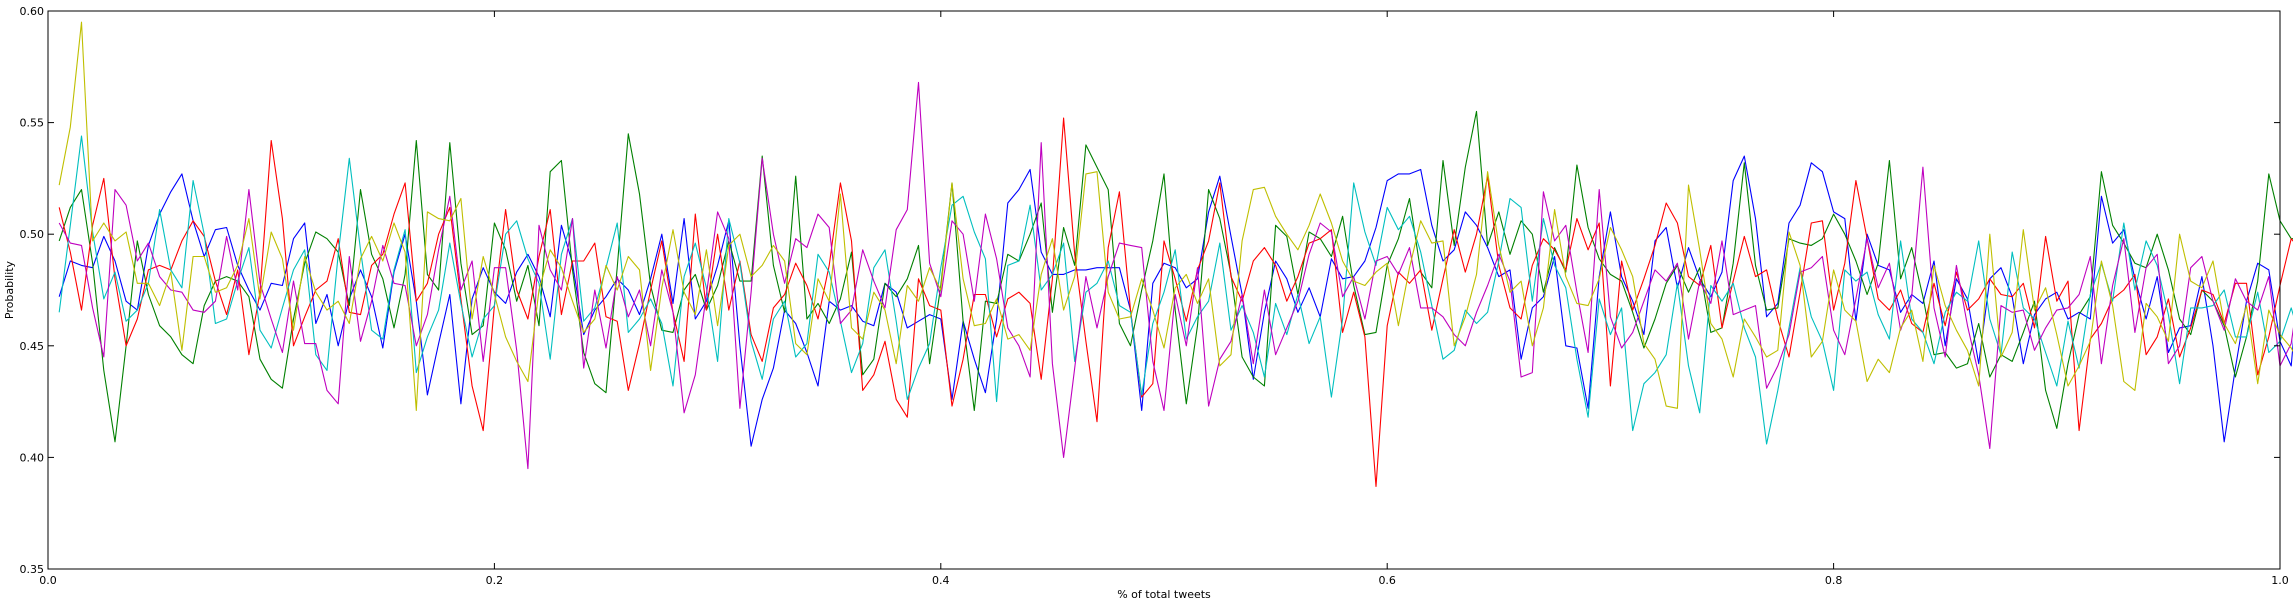 This screenshot has width=2293, height=606. Describe the element at coordinates (32, 234) in the screenshot. I see `y-tick-label: 0.50` at that location.